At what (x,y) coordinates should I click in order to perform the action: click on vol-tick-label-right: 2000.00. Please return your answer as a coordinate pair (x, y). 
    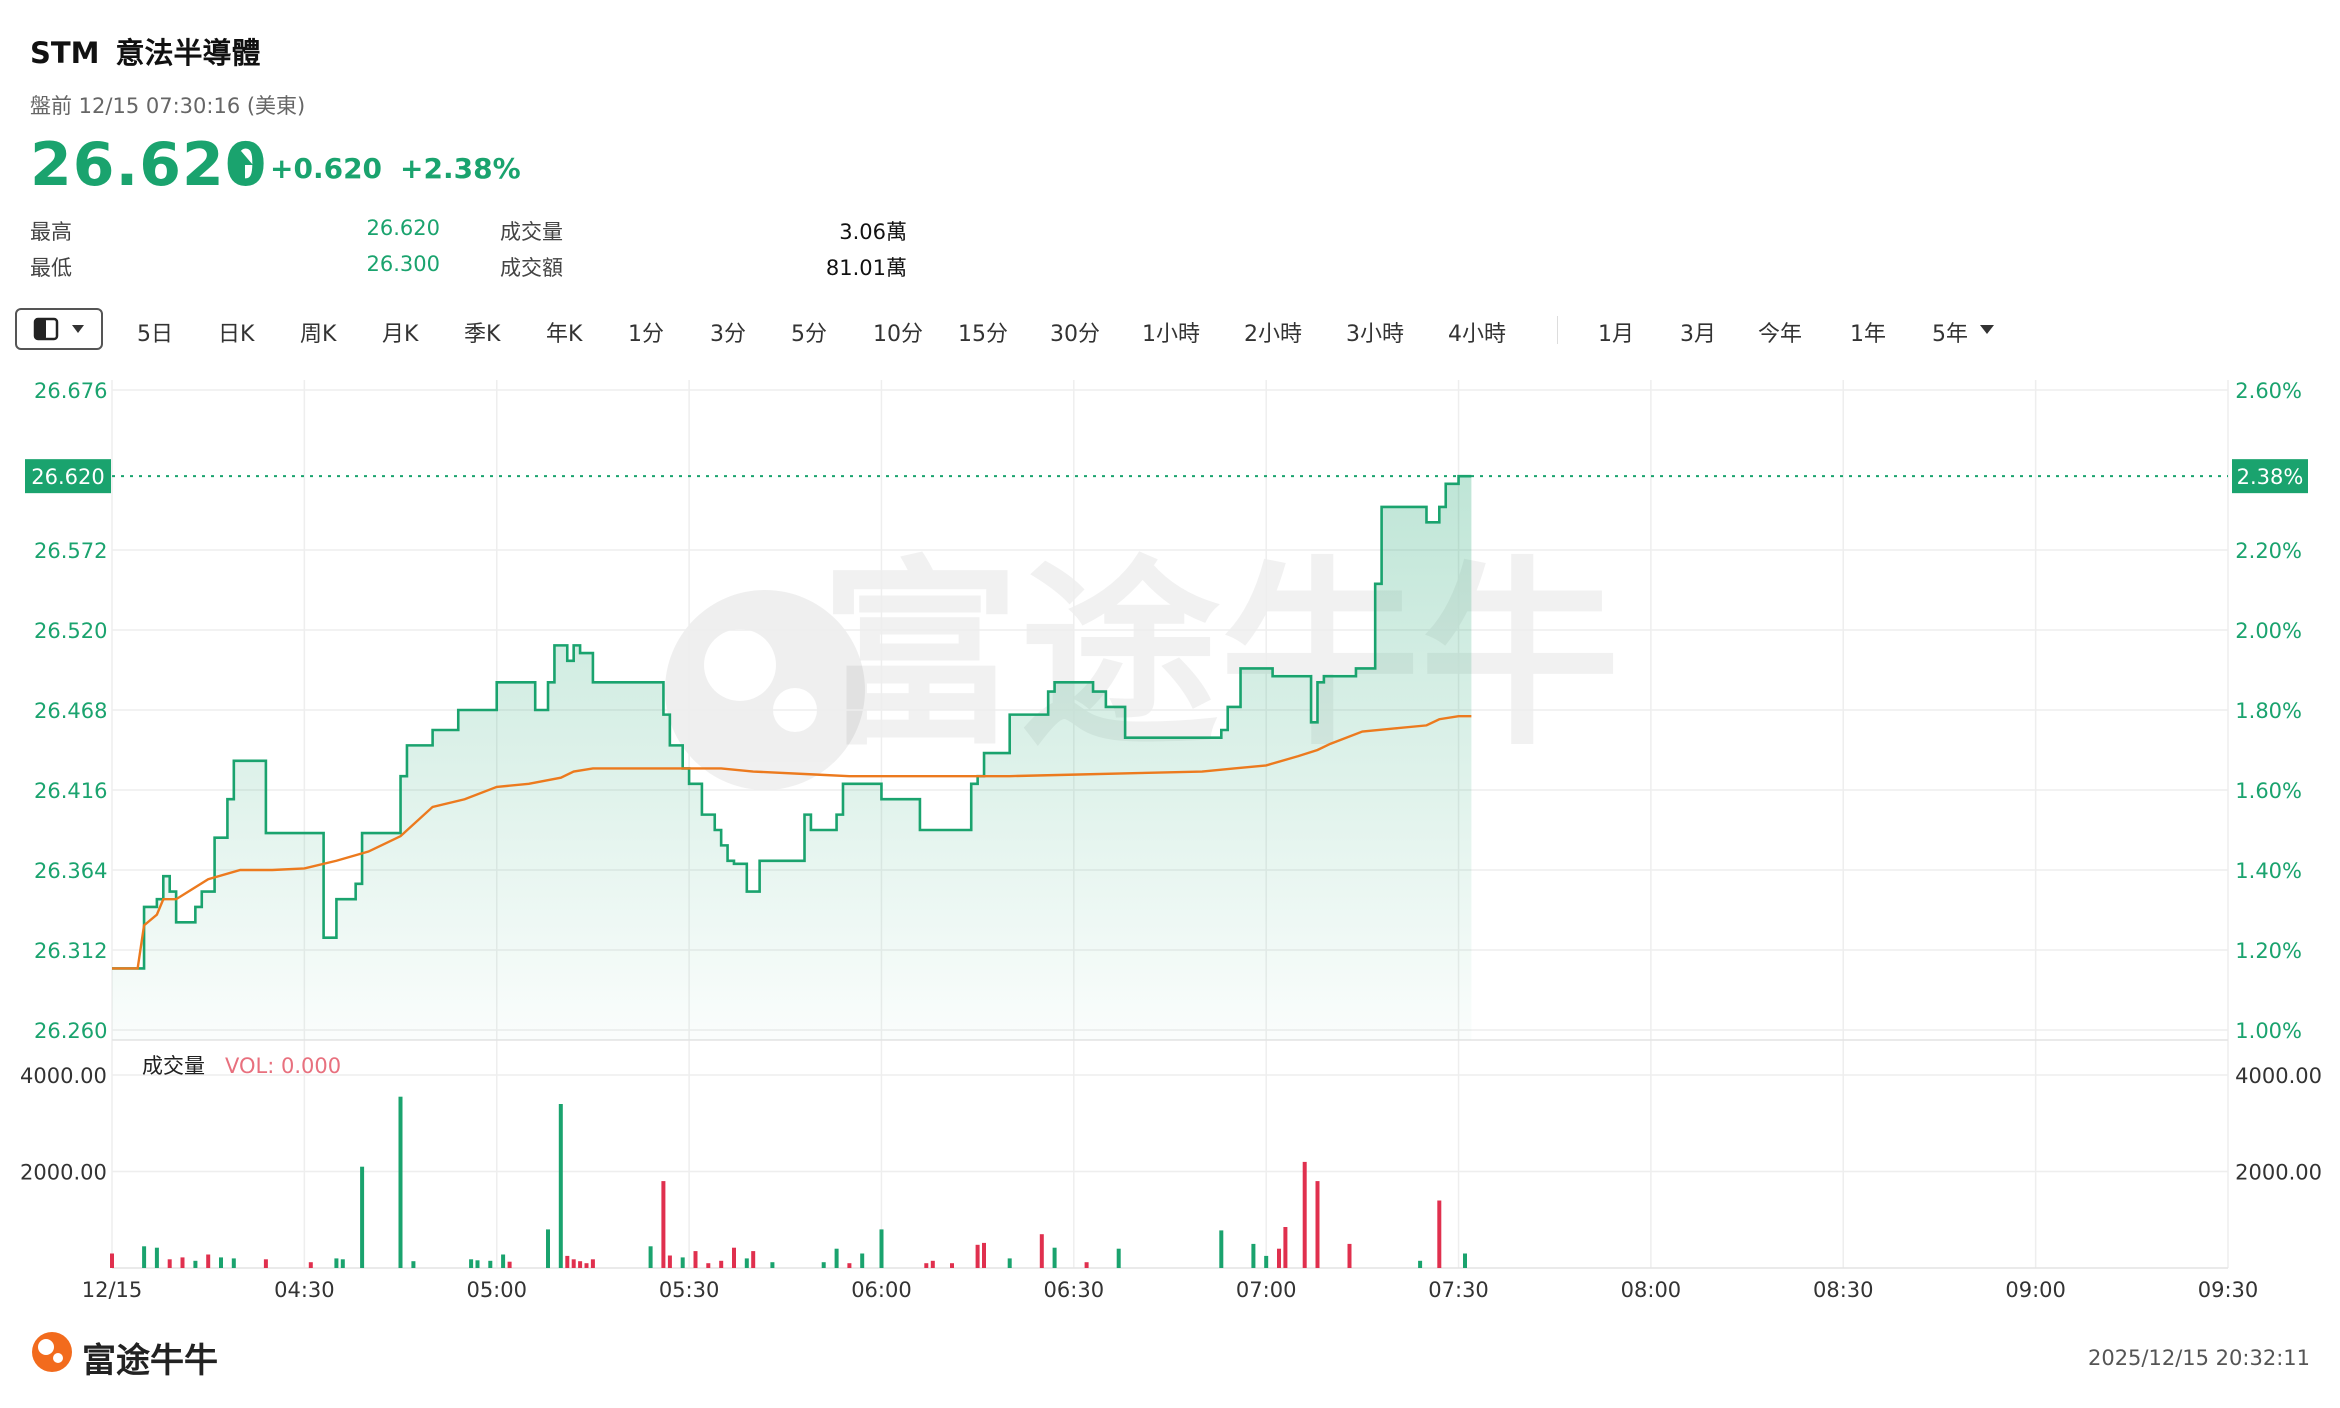
    Looking at the image, I should click on (2278, 1173).